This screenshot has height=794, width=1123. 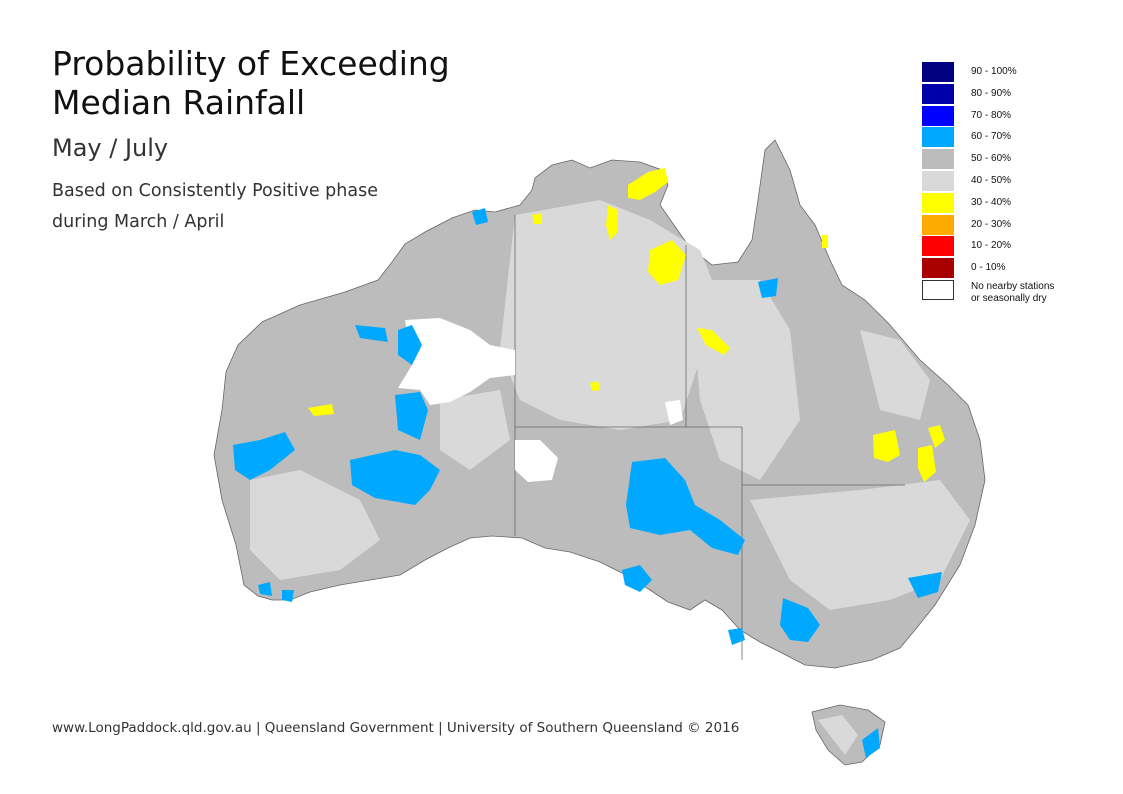 I want to click on legend-label: 10 - 20%, so click(x=991, y=246).